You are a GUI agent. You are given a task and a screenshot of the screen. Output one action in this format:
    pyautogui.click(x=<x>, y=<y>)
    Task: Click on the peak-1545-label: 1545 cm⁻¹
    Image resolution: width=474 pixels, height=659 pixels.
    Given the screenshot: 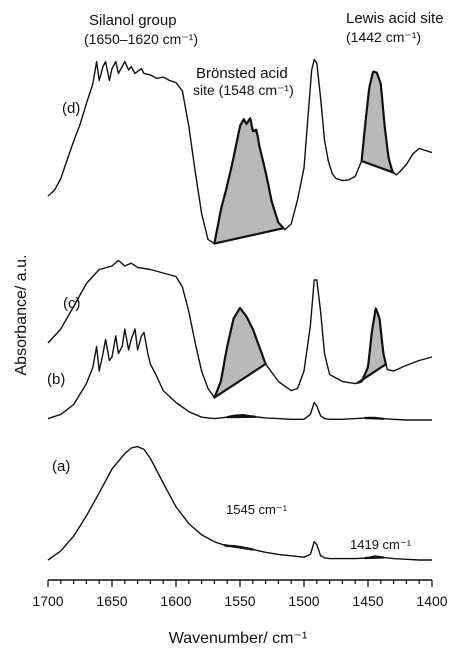 What is the action you would take?
    pyautogui.click(x=257, y=509)
    